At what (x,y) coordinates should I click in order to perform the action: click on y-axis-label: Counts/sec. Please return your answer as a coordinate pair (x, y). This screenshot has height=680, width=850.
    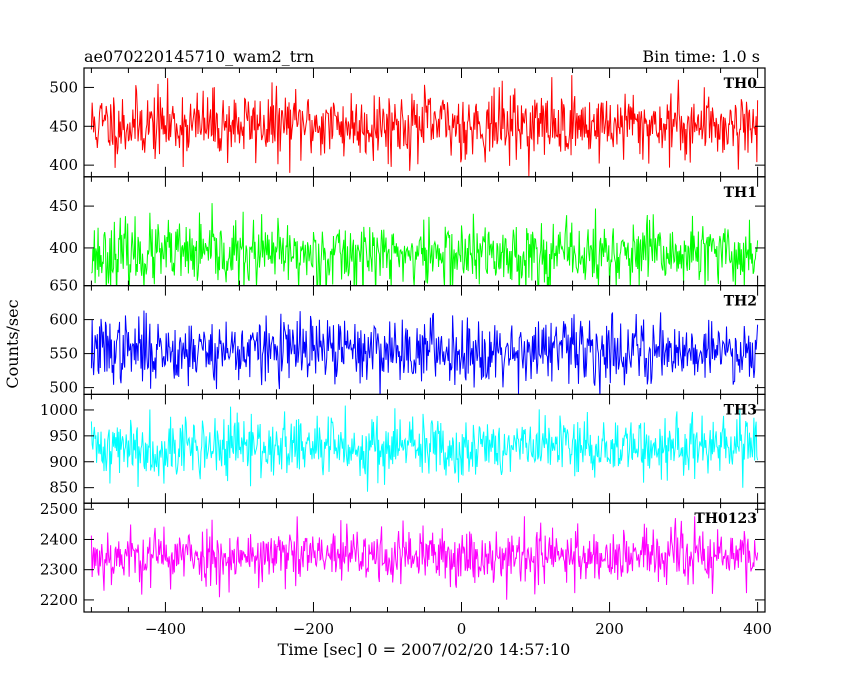
    Looking at the image, I should click on (12, 343).